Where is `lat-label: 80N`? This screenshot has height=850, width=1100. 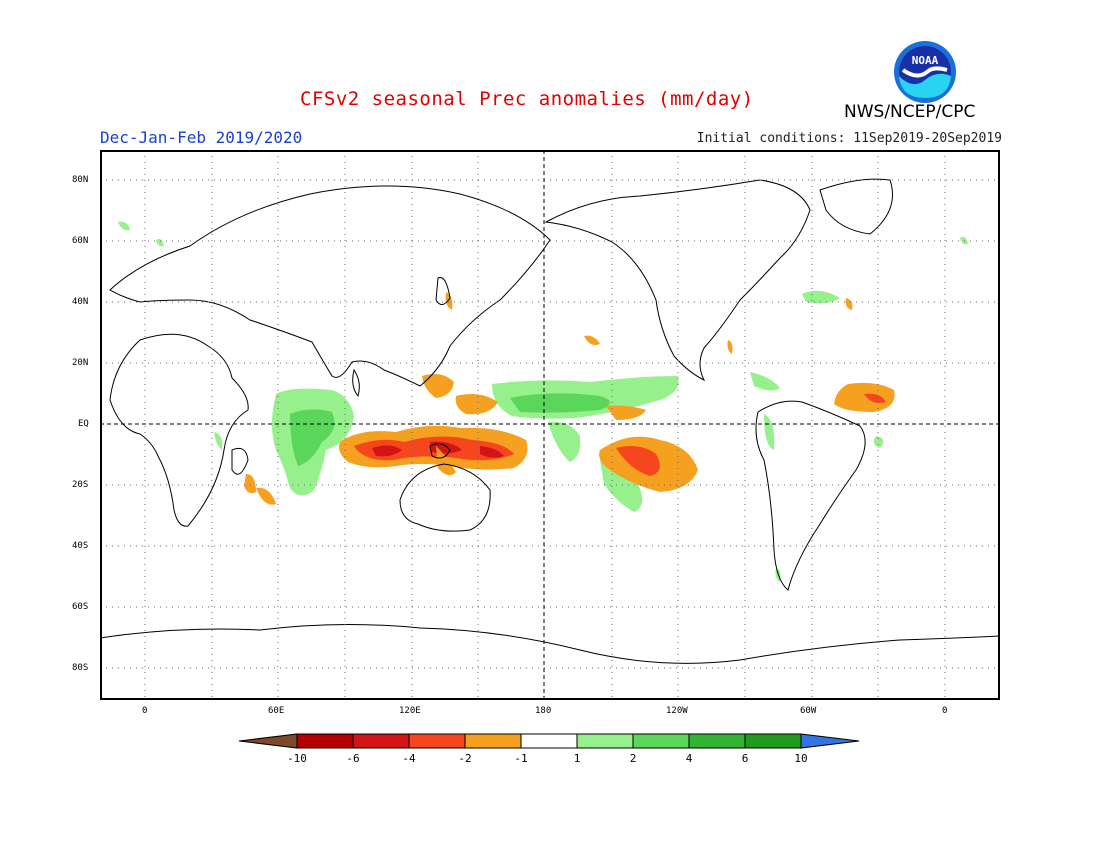
lat-label: 80N is located at coordinates (80, 180).